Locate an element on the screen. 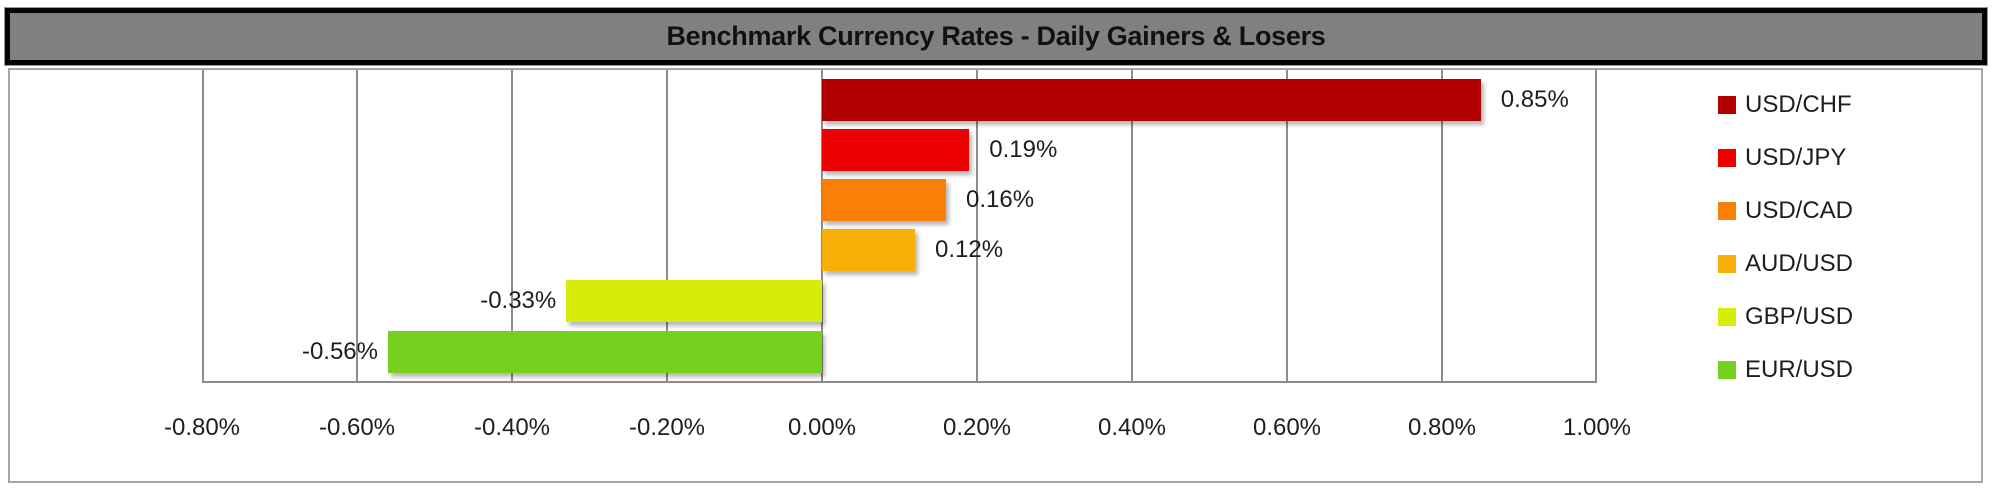 The height and width of the screenshot is (492, 1997). legend-item: USD/JPY is located at coordinates (1782, 158).